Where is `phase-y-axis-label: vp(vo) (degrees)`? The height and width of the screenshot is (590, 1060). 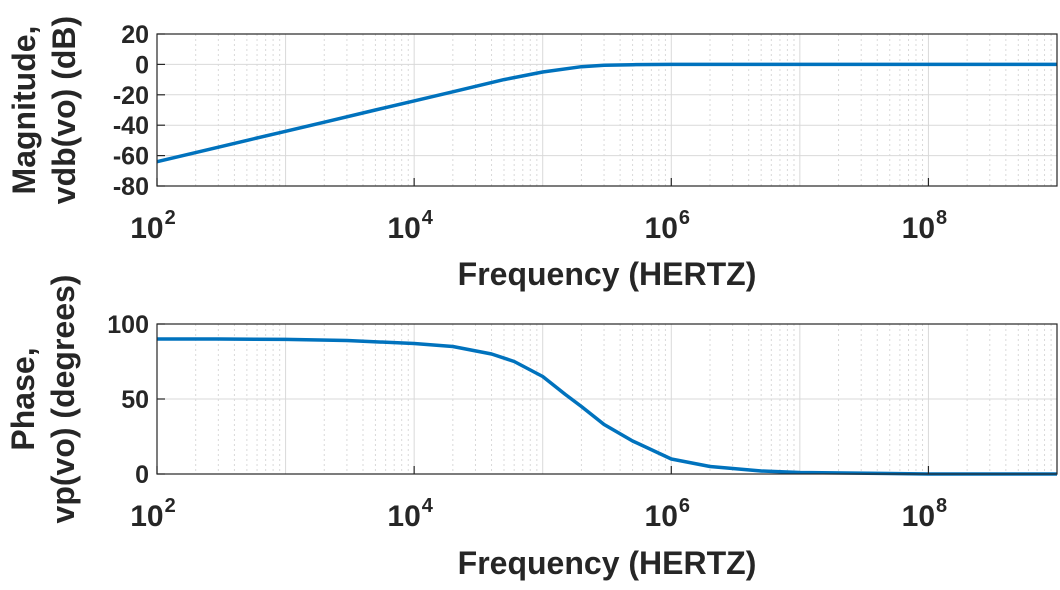 phase-y-axis-label: vp(vo) (degrees) is located at coordinates (63, 399).